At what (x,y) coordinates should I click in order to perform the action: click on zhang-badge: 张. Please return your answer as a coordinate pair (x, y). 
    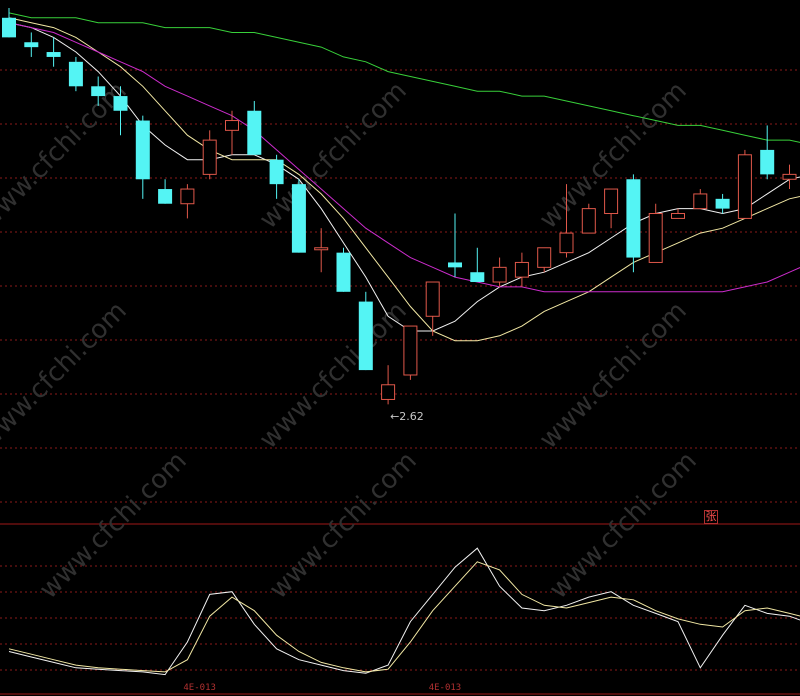
    Looking at the image, I should click on (711, 517).